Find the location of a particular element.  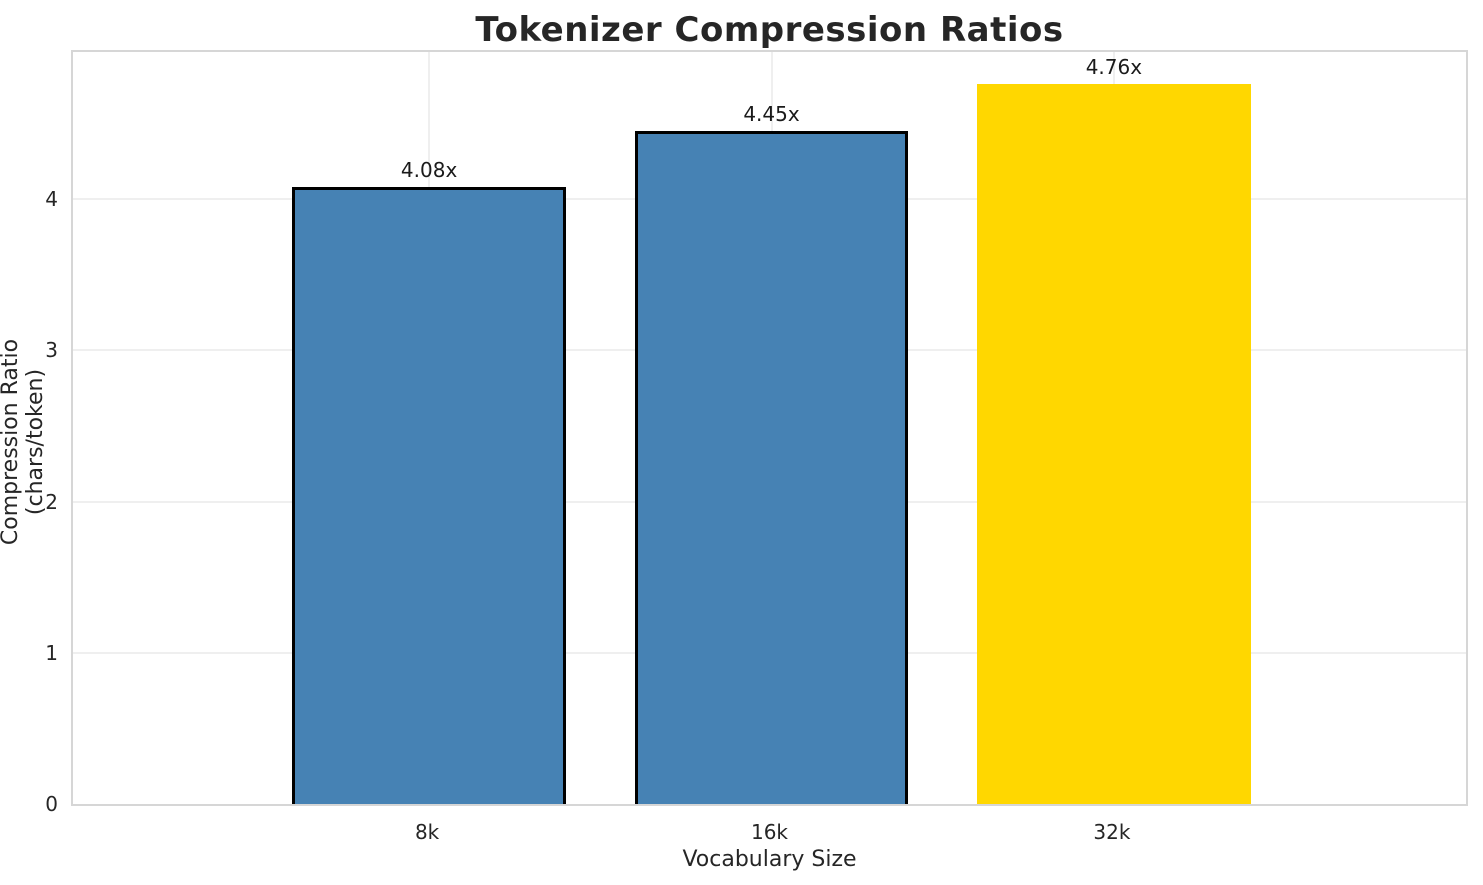

y-axis-label: Compression Ratio (chars/token) is located at coordinates (24, 442).